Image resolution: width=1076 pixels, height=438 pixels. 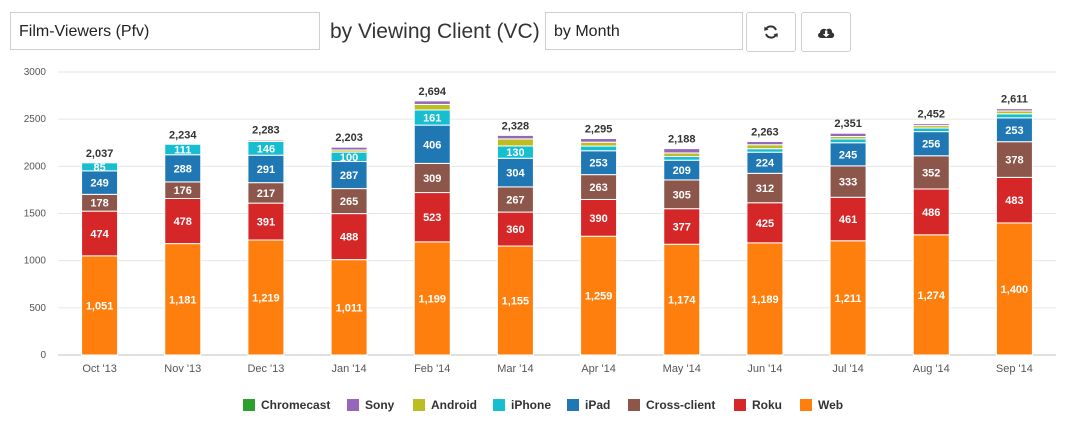 I want to click on data-label: 267, so click(x=515, y=200).